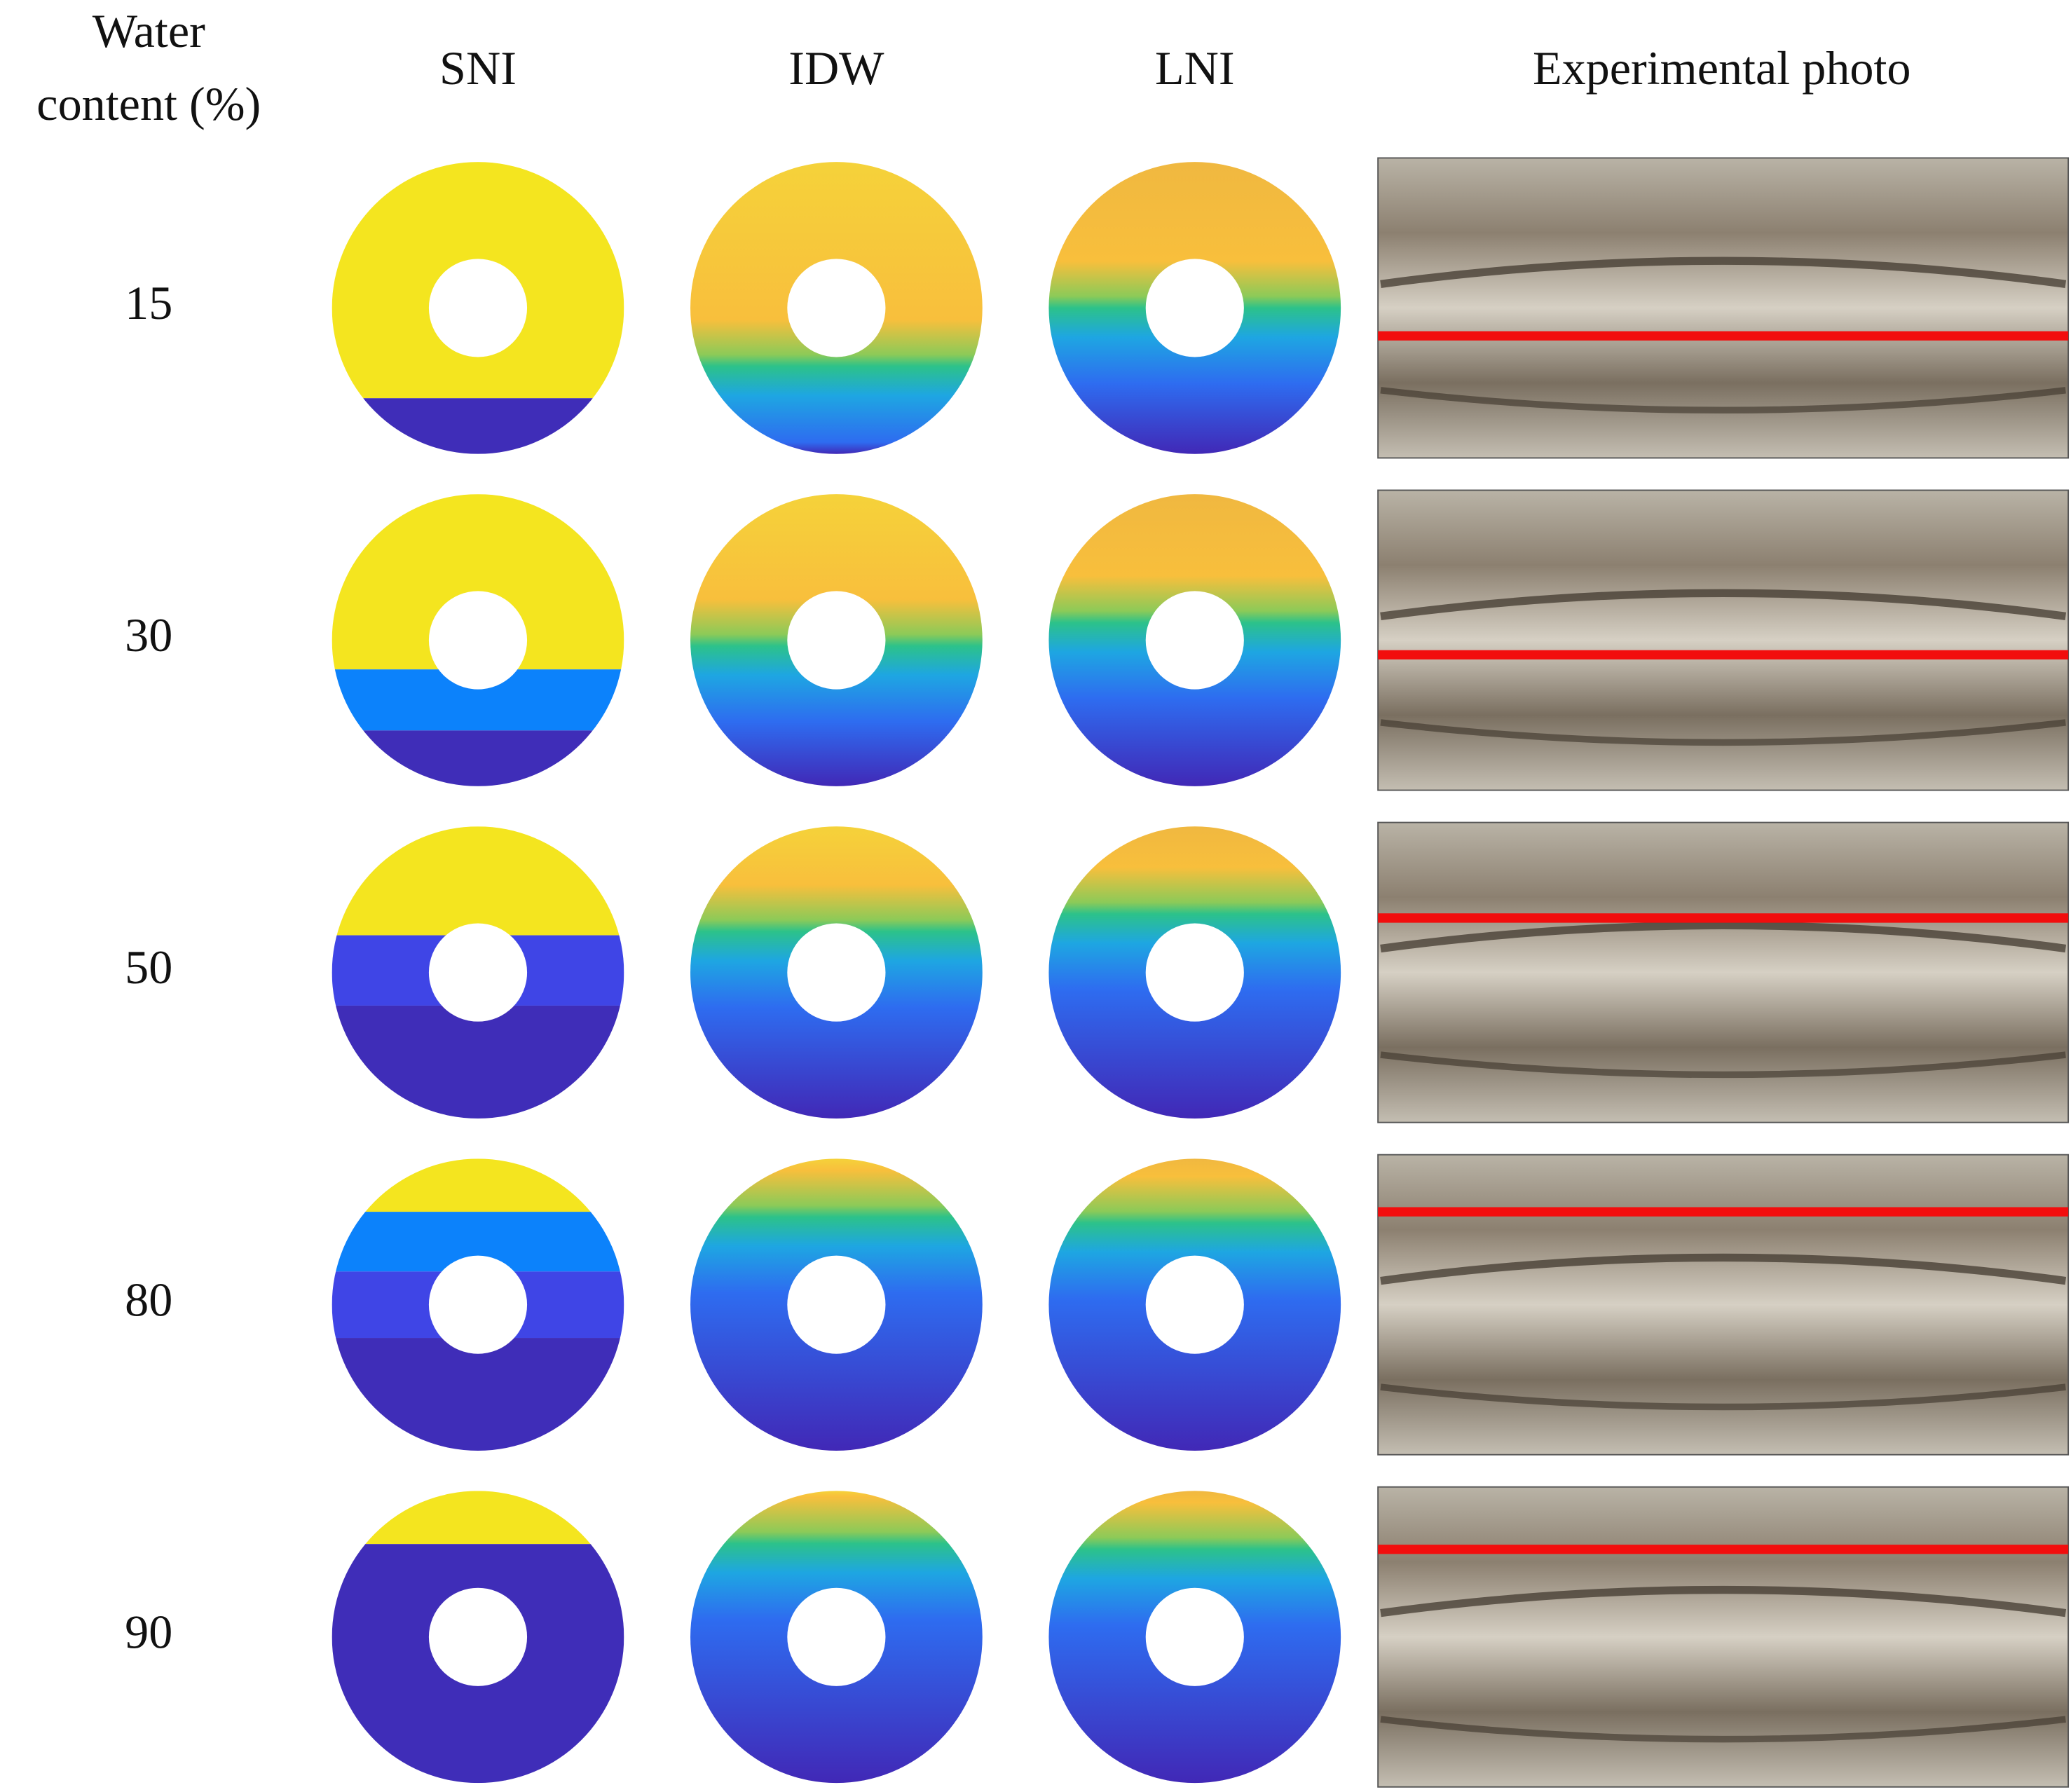 This screenshot has height=1792, width=2071. Describe the element at coordinates (1722, 68) in the screenshot. I see `column-title: Experimental photo` at that location.